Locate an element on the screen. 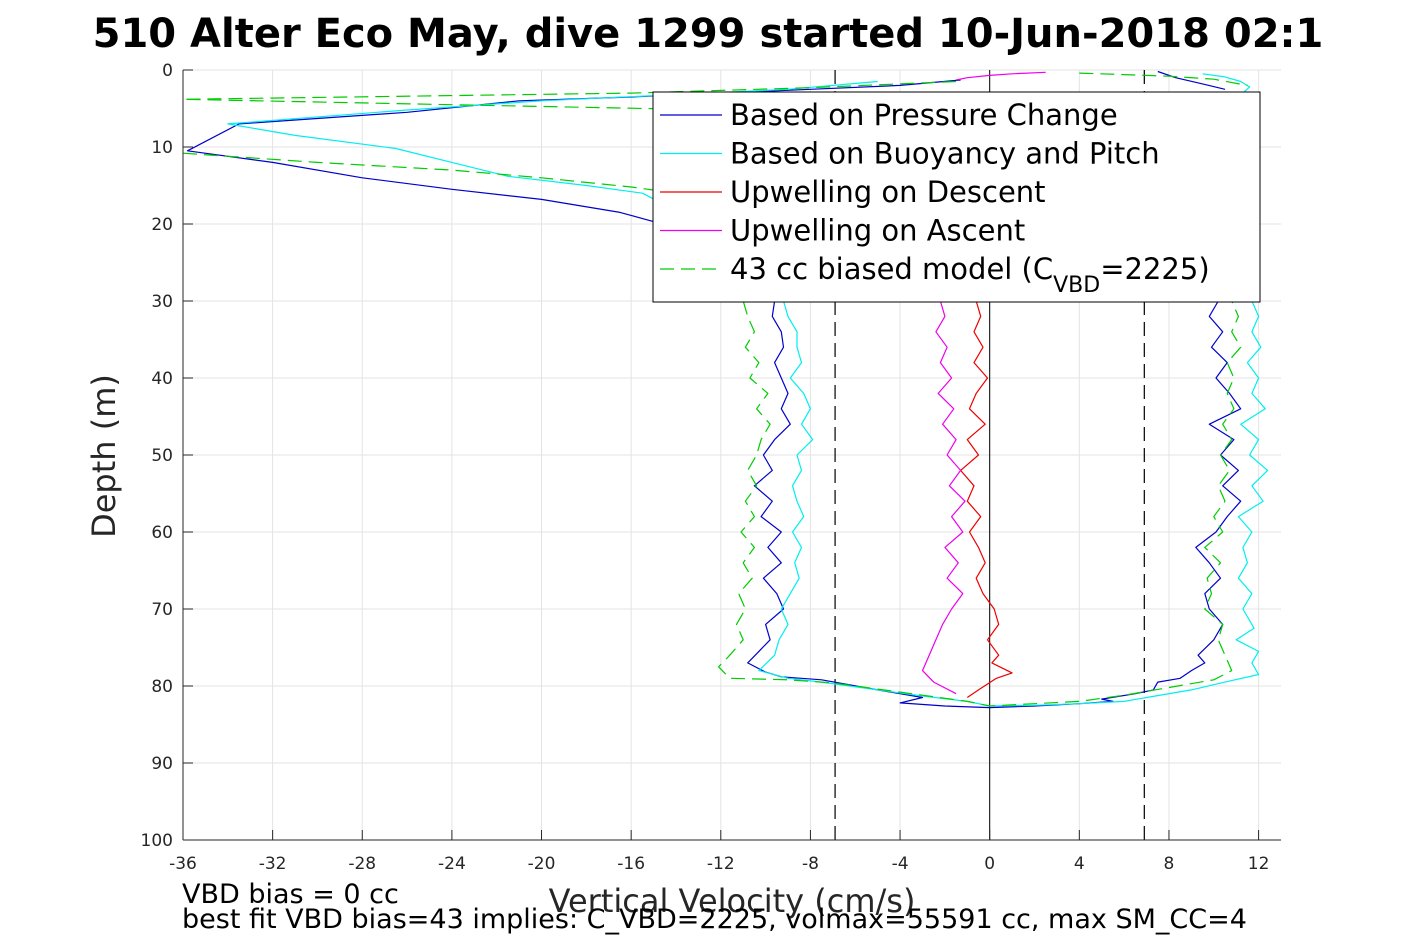  y-tick-label: 100 is located at coordinates (157, 841).